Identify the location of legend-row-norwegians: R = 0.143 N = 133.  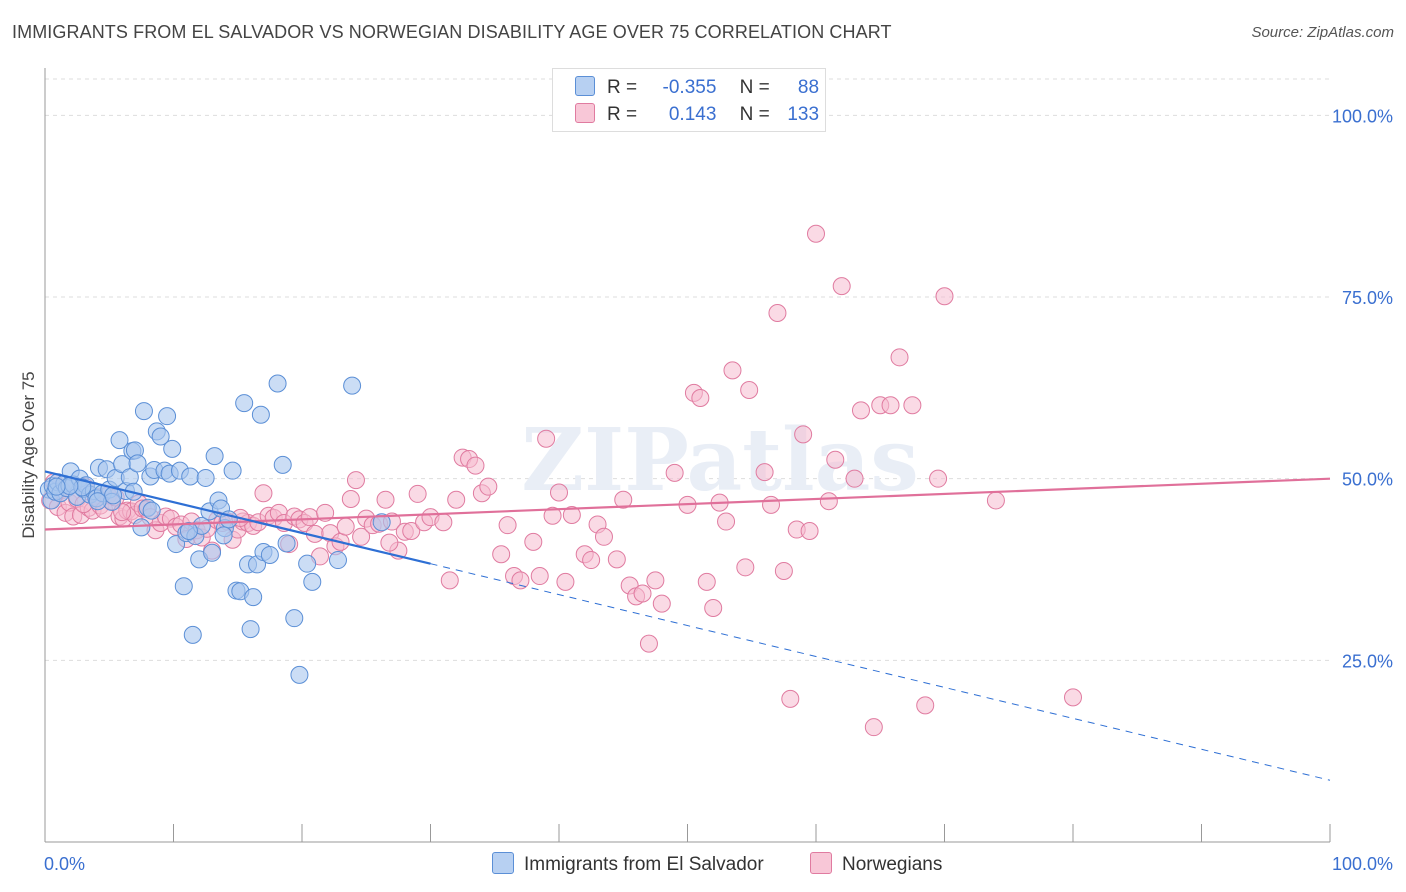
(697, 114).